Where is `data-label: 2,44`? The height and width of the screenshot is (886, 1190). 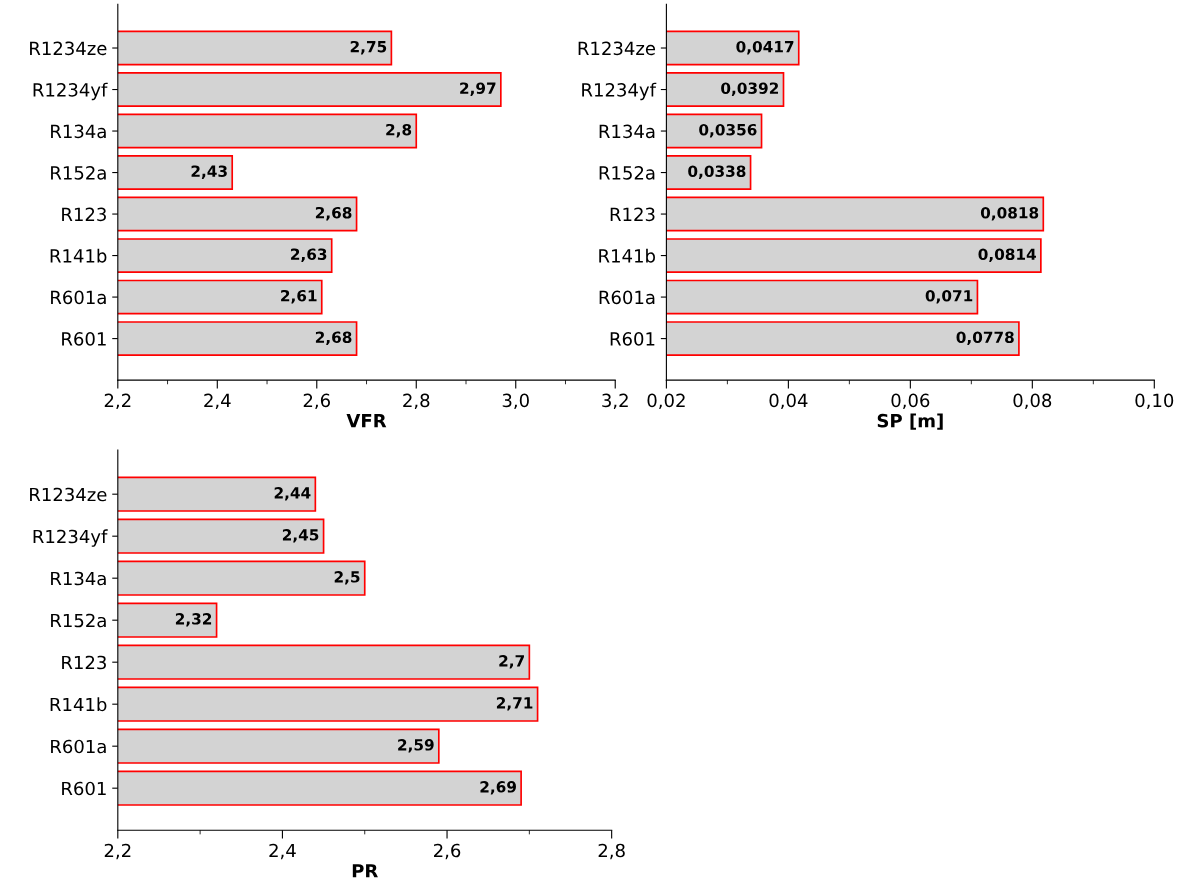
data-label: 2,44 is located at coordinates (292, 494).